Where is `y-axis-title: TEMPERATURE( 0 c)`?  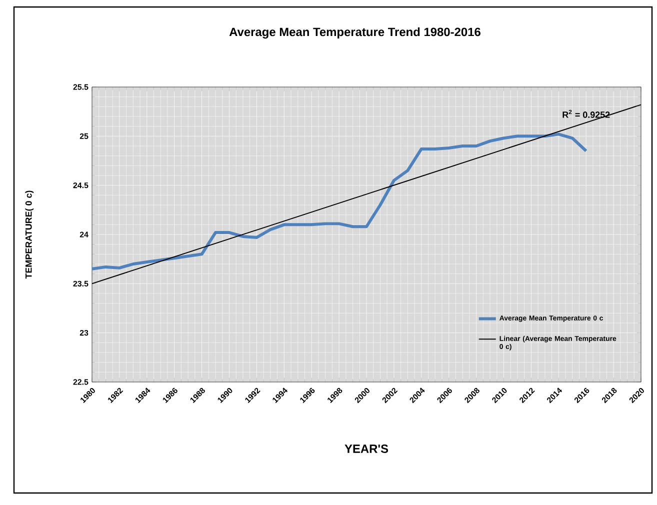
y-axis-title: TEMPERATURE( 0 c) is located at coordinates (29, 234).